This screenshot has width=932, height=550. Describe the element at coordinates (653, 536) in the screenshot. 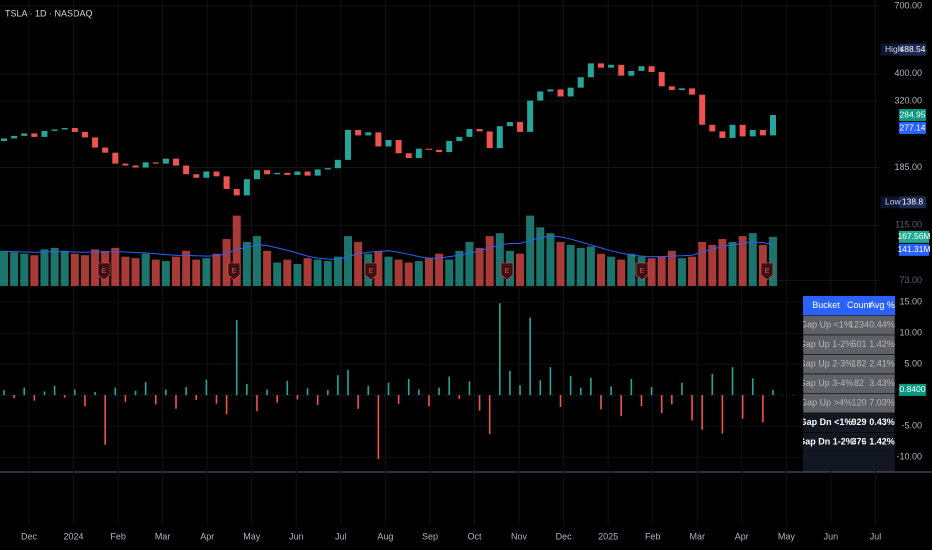

I see `x-tick-label: Feb` at that location.